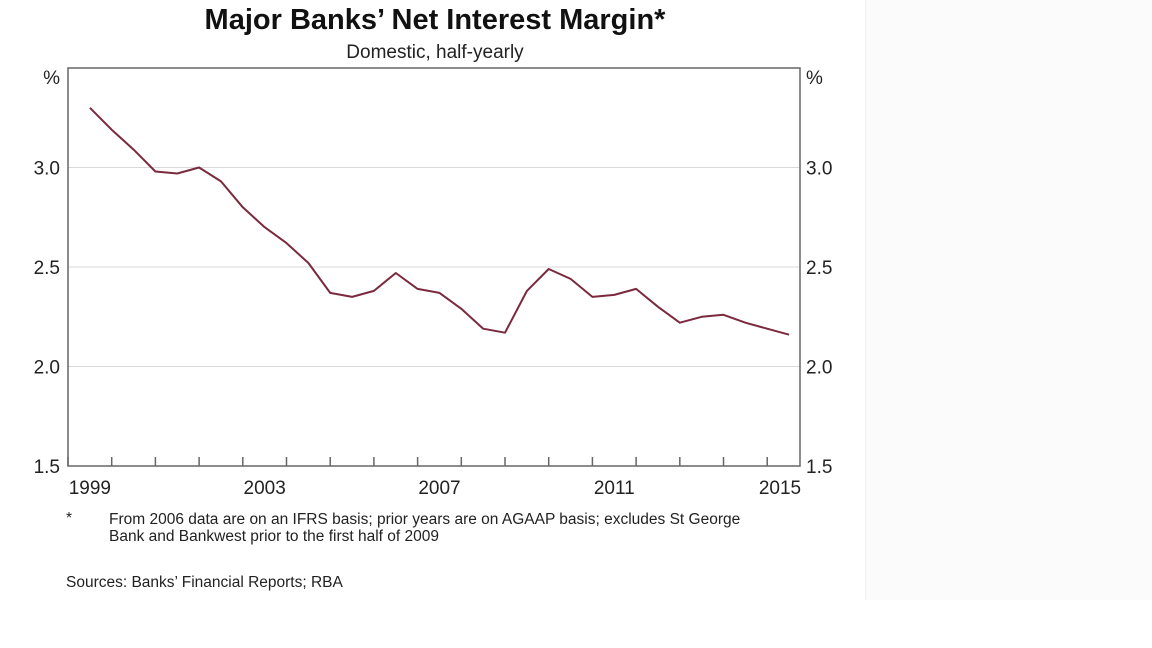 The width and height of the screenshot is (1152, 648). What do you see at coordinates (819, 467) in the screenshot?
I see `y-tick-right-0: 1.5` at bounding box center [819, 467].